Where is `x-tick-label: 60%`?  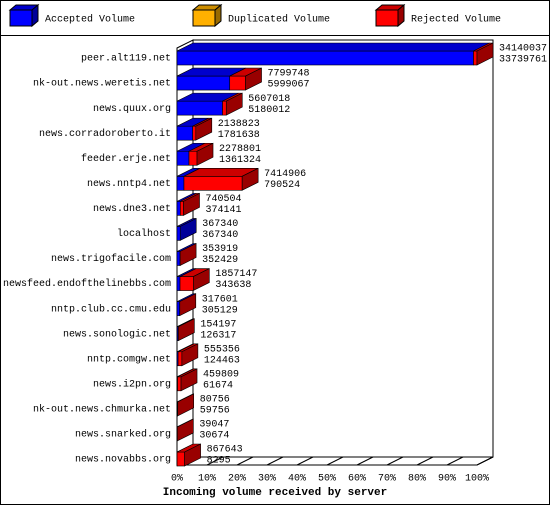
x-tick-label: 60% is located at coordinates (357, 479).